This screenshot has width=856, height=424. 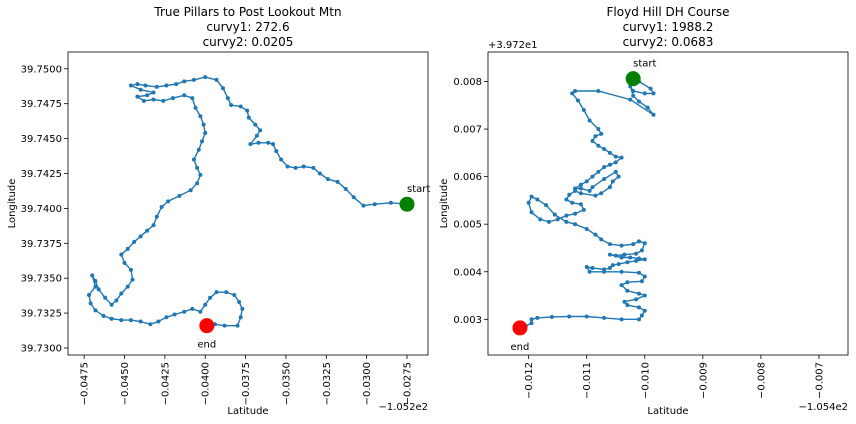 I want to click on y-tick-label: 39.7425, so click(x=41, y=174).